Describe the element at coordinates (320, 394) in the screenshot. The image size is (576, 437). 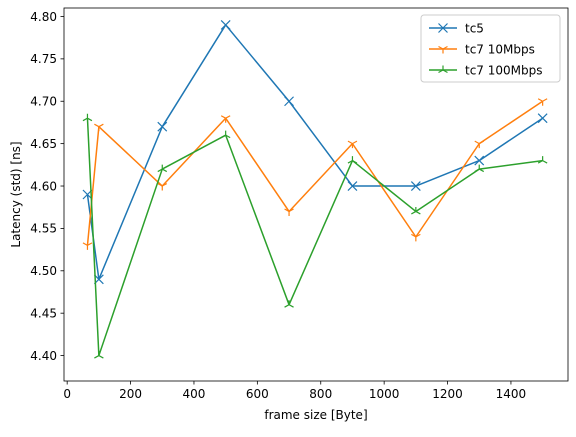
I see `x-tick-label: 800` at that location.